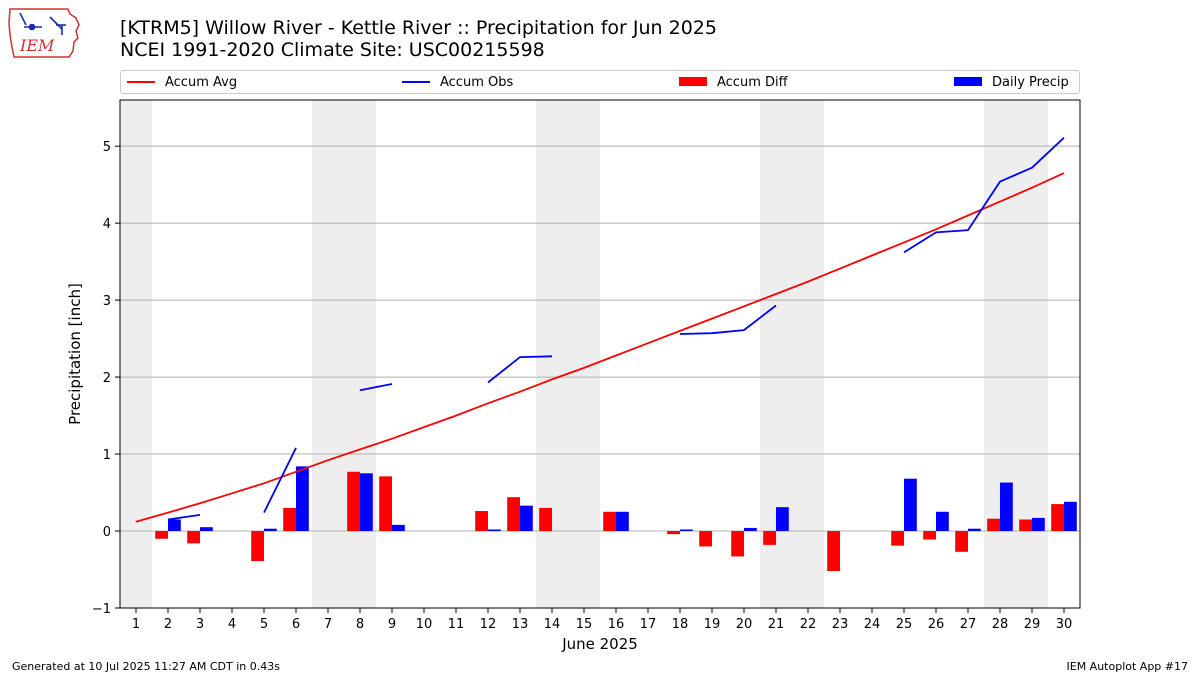  I want to click on legend-swatch-accum-obs, so click(416, 81).